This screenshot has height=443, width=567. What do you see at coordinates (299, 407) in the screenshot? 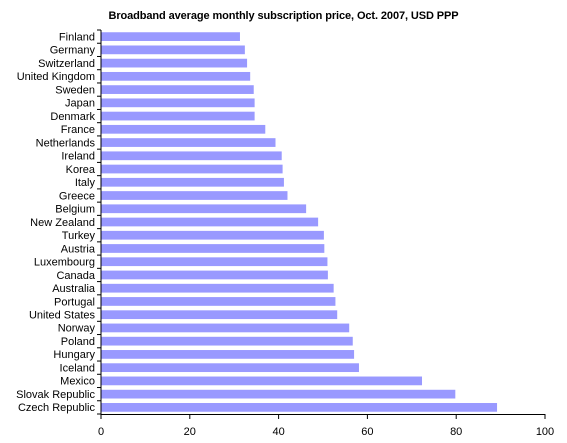
I see `bar-czech-republic` at bounding box center [299, 407].